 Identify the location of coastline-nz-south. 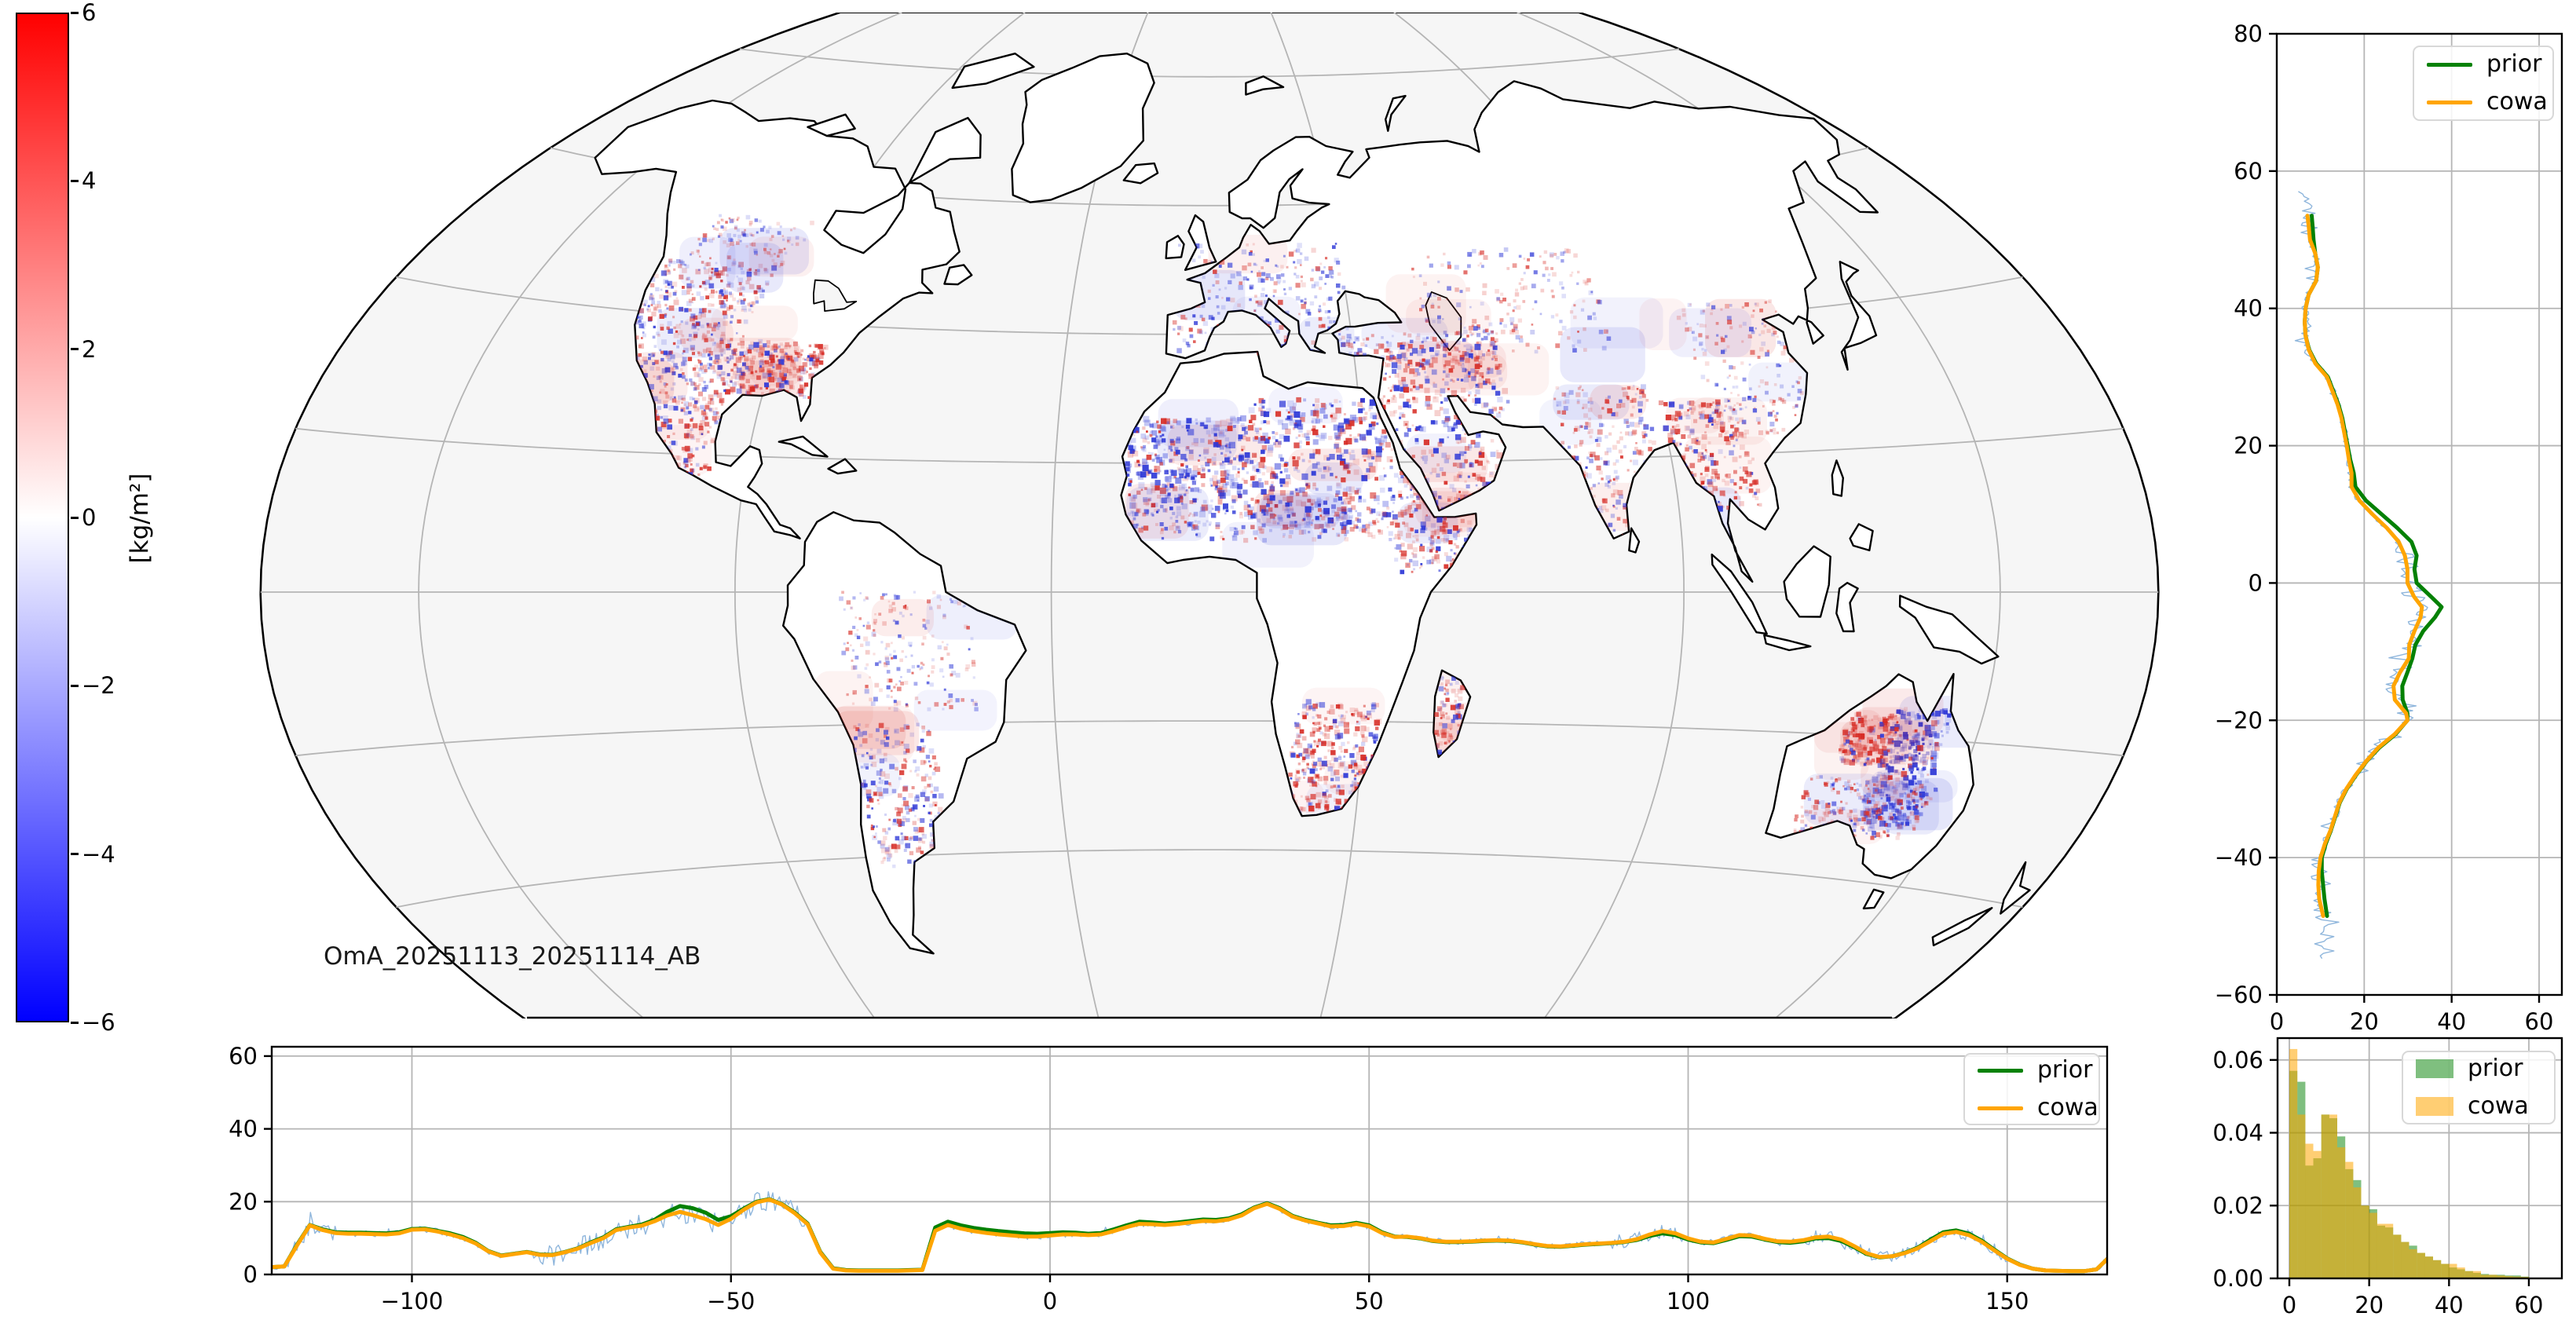
(1962, 927).